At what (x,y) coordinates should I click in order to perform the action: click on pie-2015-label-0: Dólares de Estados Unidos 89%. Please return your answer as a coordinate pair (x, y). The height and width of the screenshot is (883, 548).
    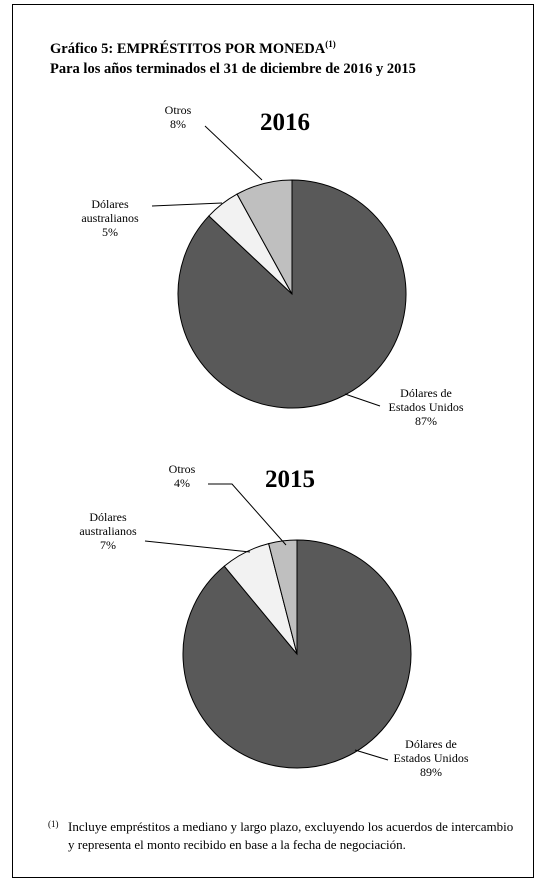
    Looking at the image, I should click on (431, 758).